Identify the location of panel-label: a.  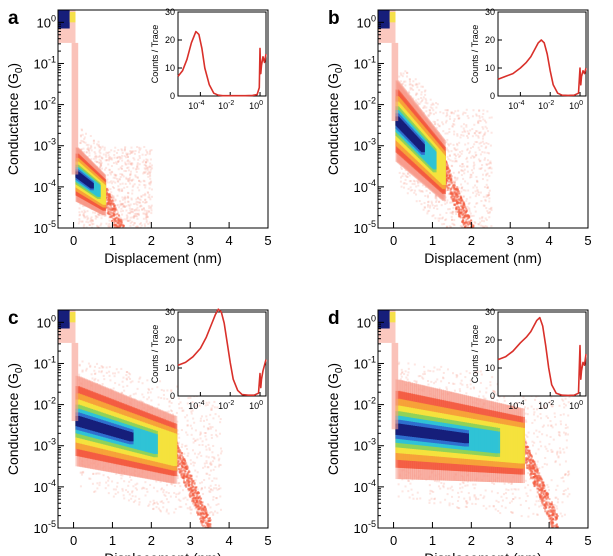
(13, 18).